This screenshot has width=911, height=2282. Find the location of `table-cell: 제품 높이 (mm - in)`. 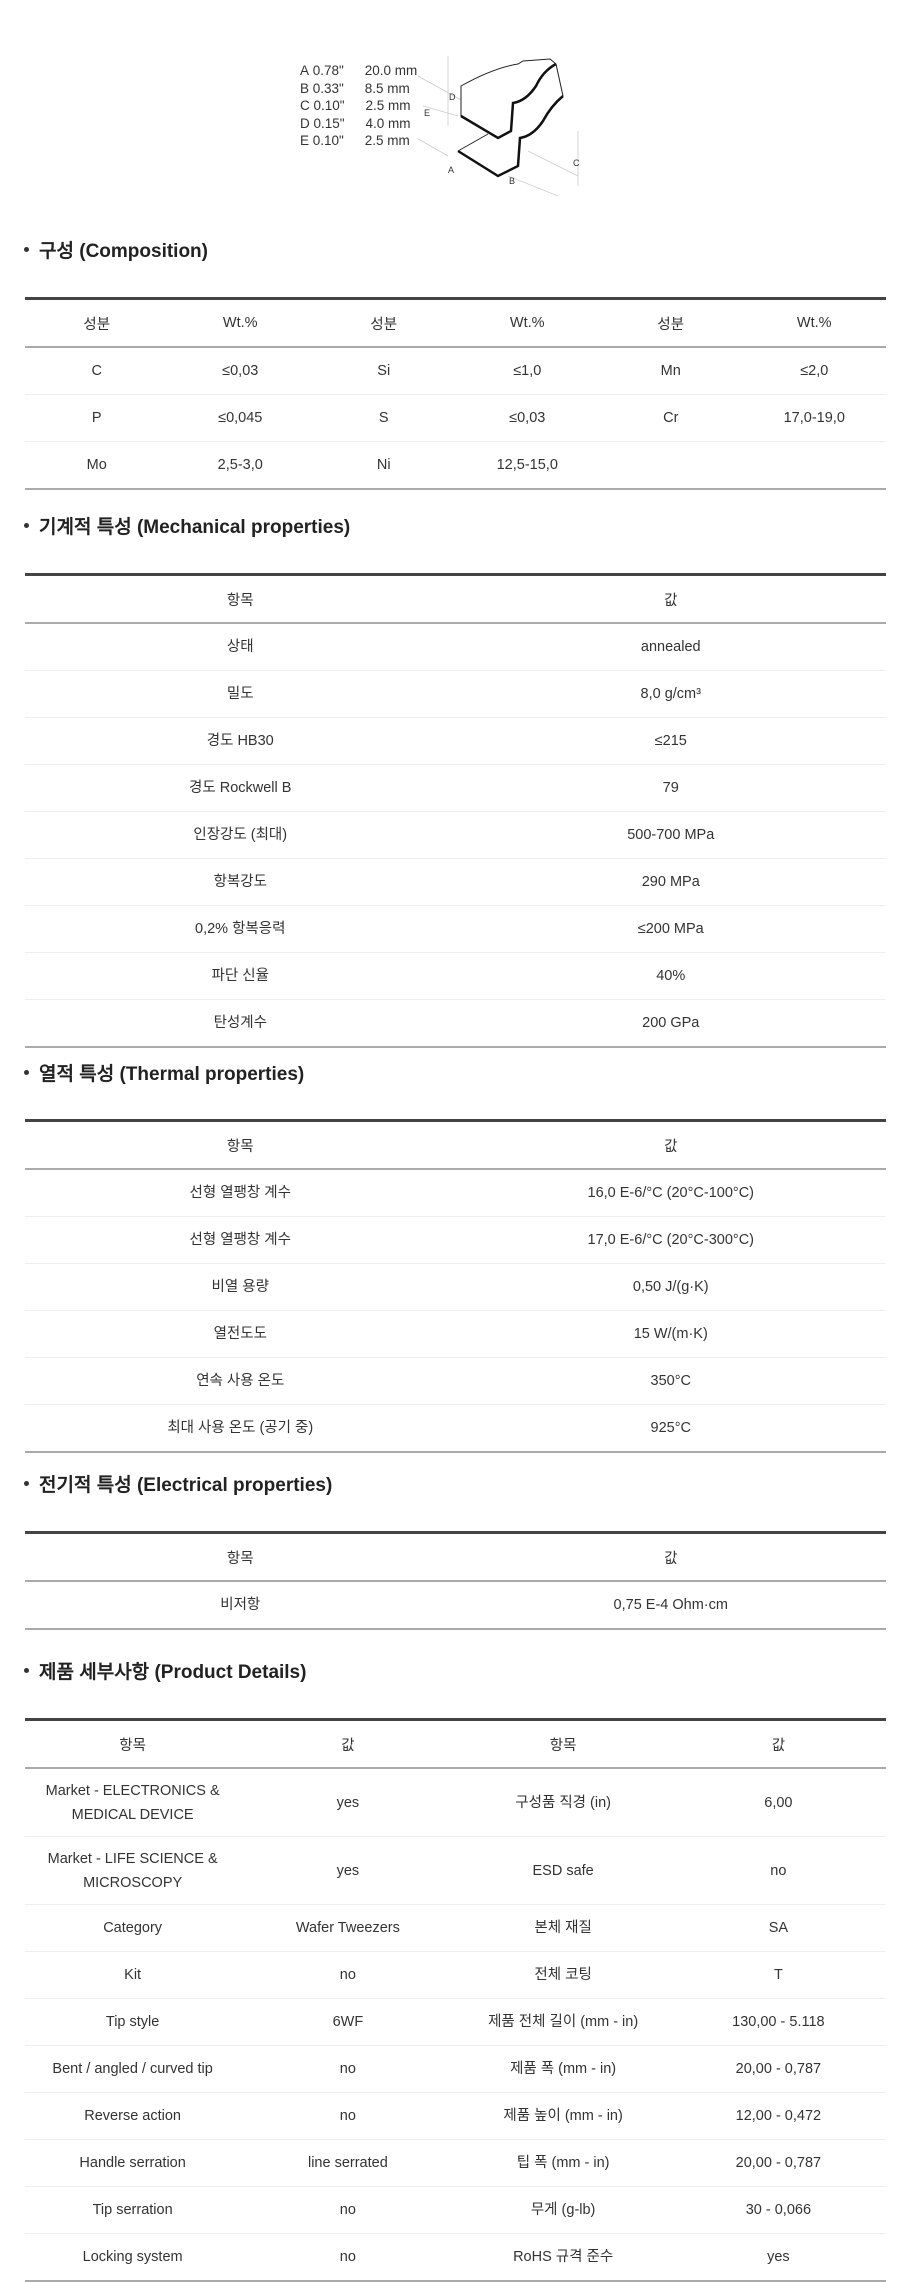

table-cell: 제품 높이 (mm - in) is located at coordinates (563, 2116).